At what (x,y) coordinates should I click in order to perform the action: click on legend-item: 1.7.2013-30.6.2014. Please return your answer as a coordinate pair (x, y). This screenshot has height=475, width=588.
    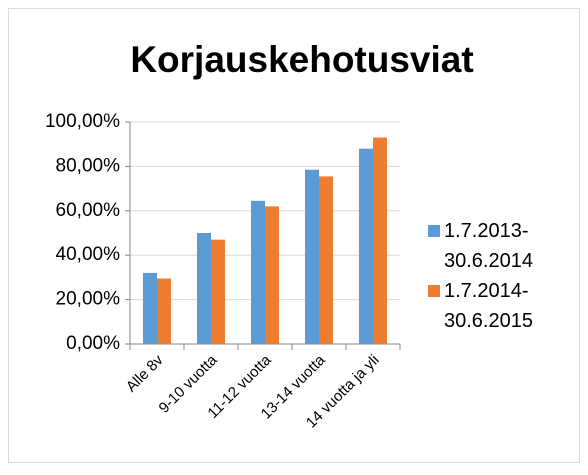
    Looking at the image, I should click on (501, 246).